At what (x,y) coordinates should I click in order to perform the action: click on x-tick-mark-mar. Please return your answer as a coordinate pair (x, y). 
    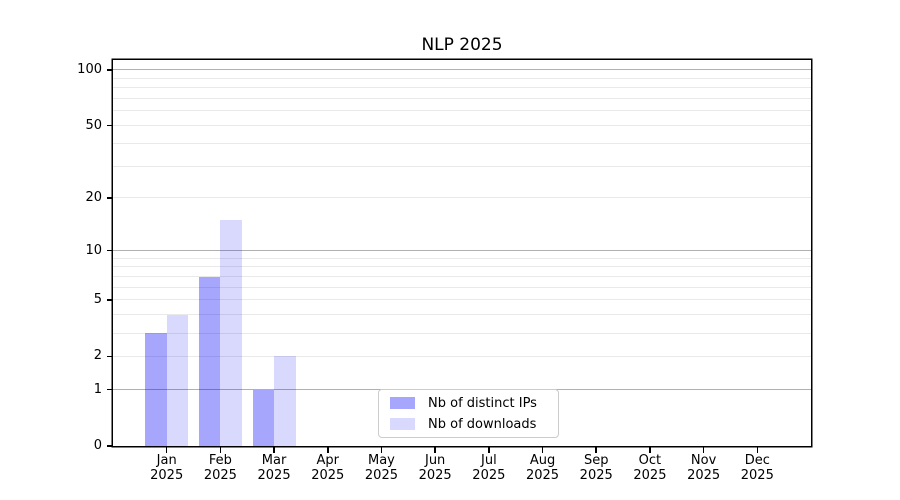
    Looking at the image, I should click on (274, 450).